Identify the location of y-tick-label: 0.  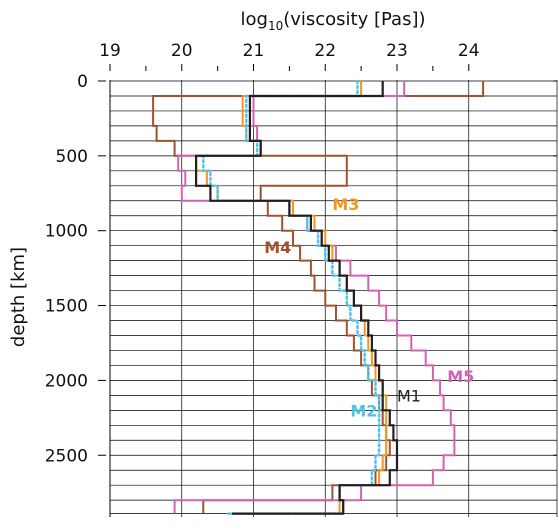
(82, 82).